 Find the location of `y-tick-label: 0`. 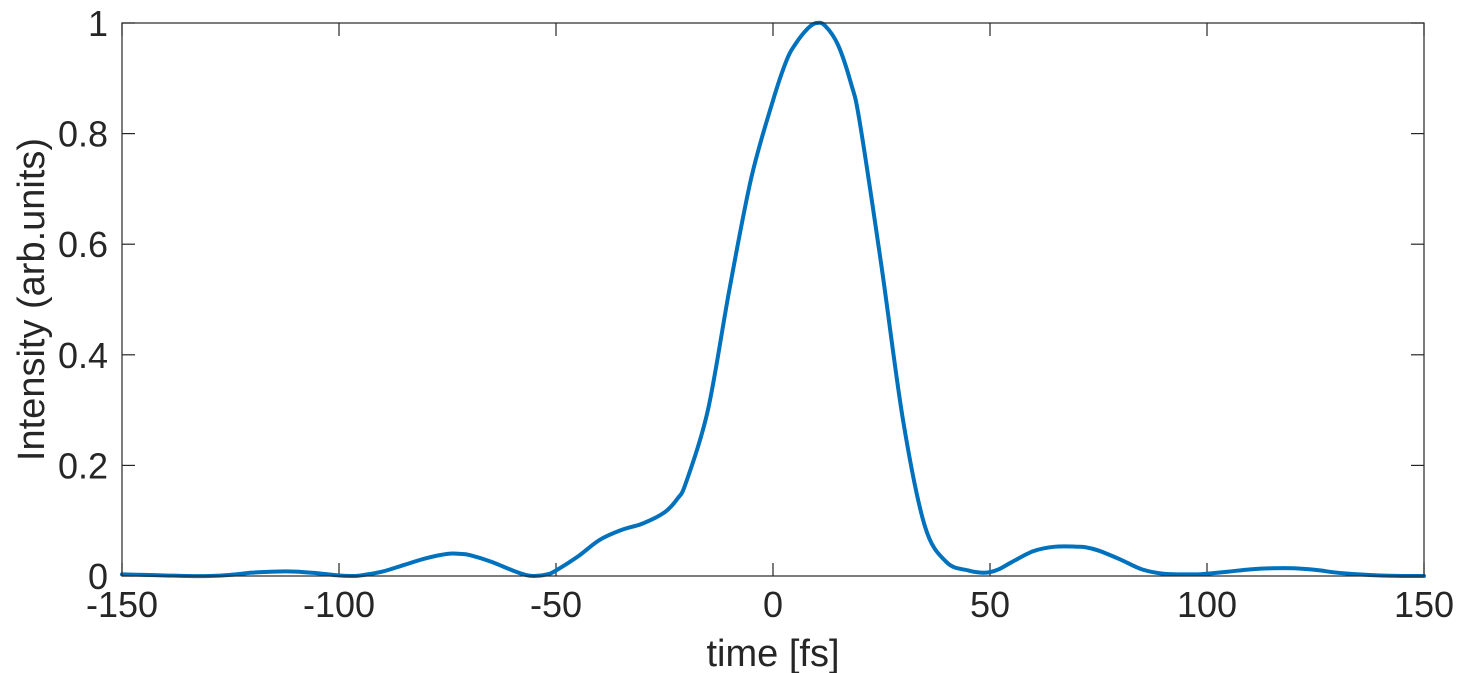

y-tick-label: 0 is located at coordinates (98, 576).